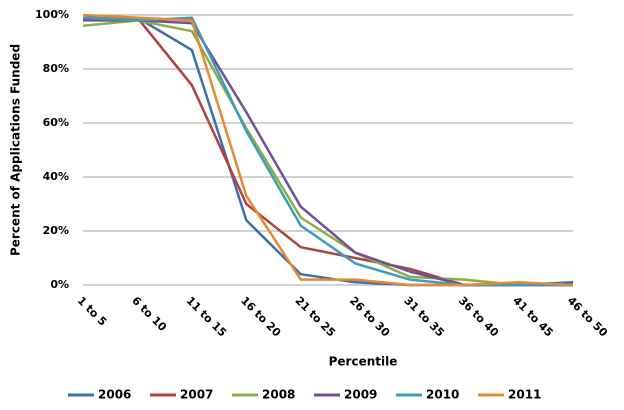  What do you see at coordinates (360, 395) in the screenshot?
I see `legend-label: 2009` at bounding box center [360, 395].